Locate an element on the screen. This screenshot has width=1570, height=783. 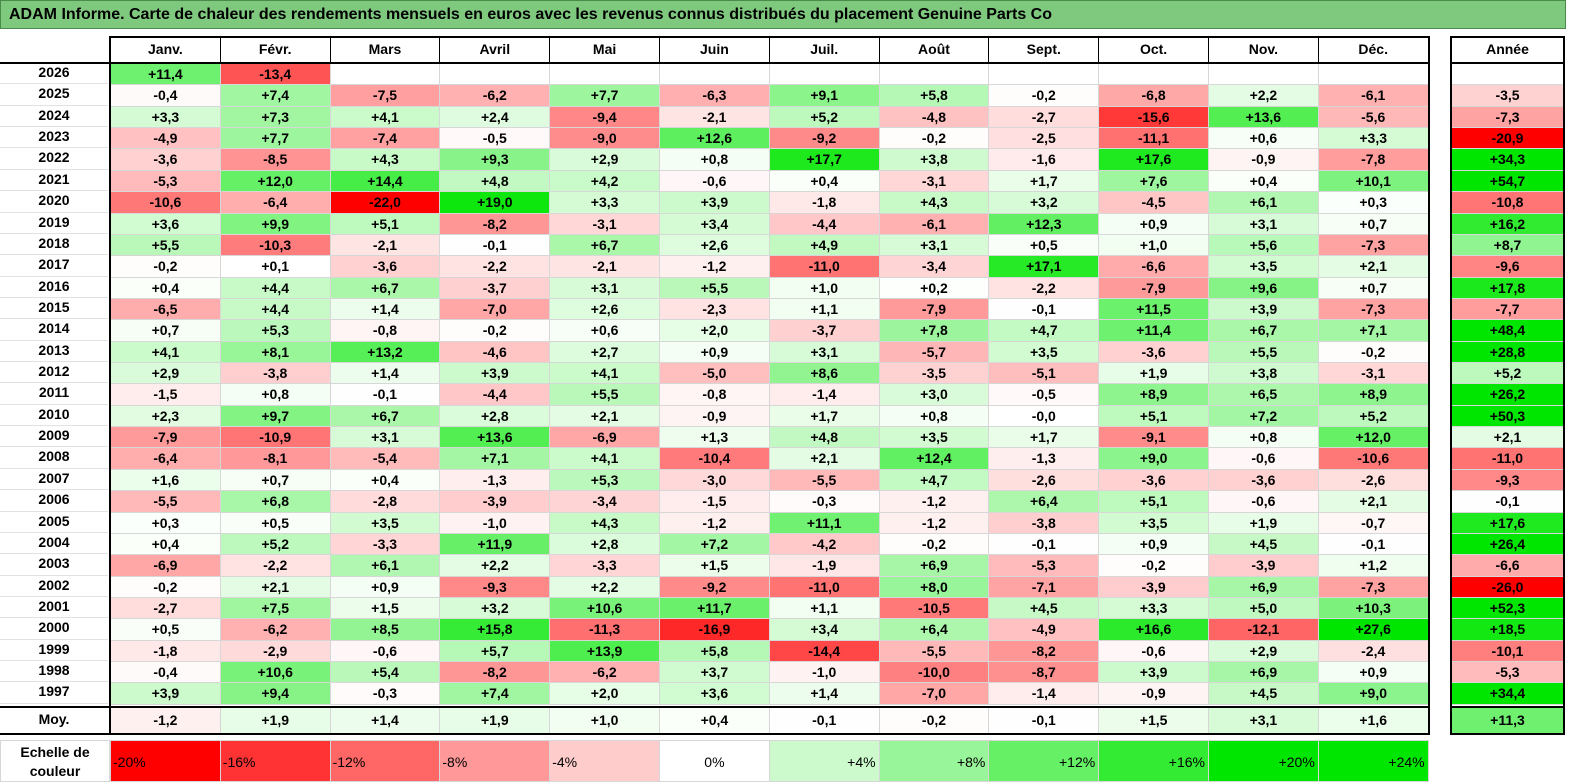
year-label: 2025 is located at coordinates (54, 95).